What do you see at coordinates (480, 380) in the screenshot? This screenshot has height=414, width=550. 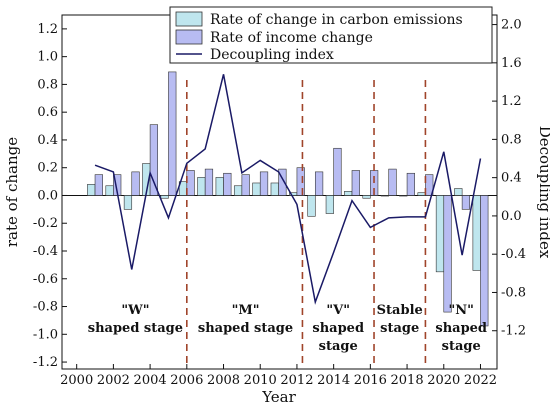 I see `x-tick-label: 2022` at bounding box center [480, 380].